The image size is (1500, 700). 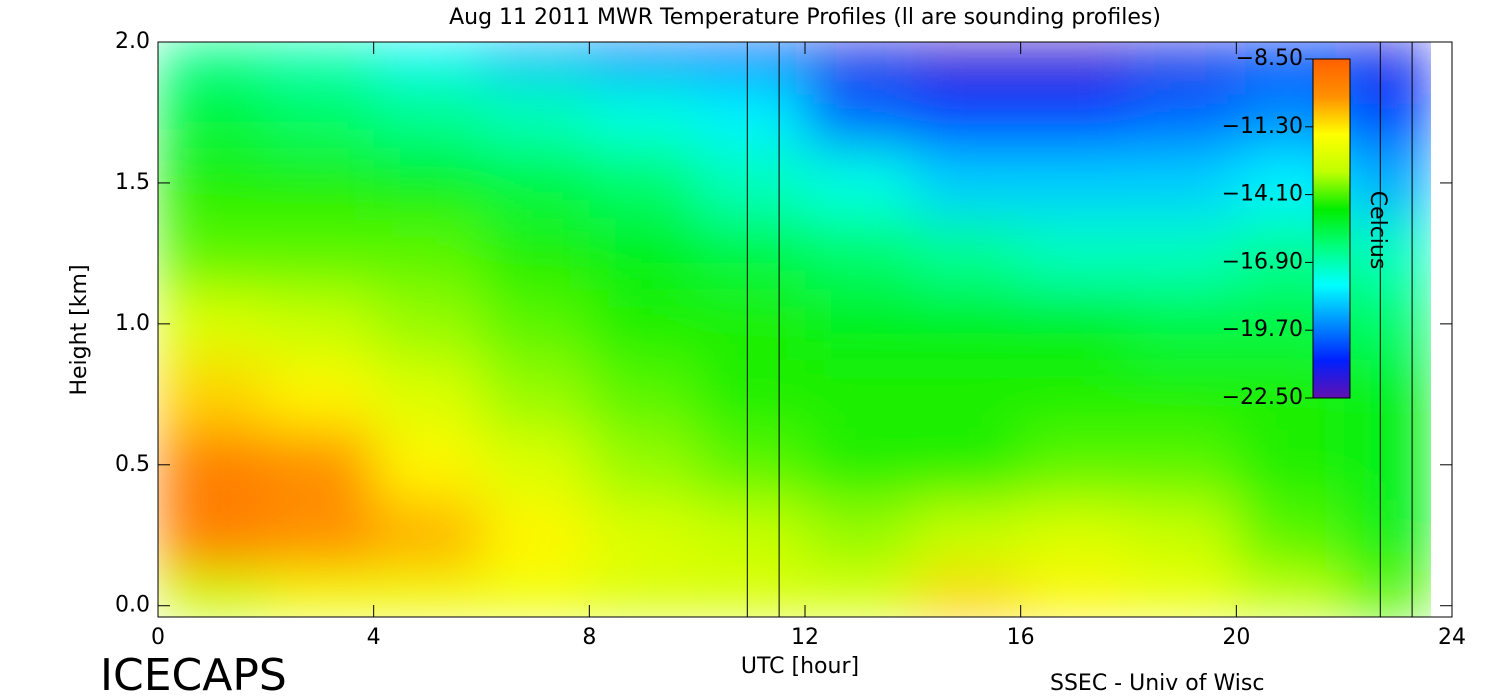 I want to click on colorbar-tick-label: −19.70, so click(x=1262, y=329).